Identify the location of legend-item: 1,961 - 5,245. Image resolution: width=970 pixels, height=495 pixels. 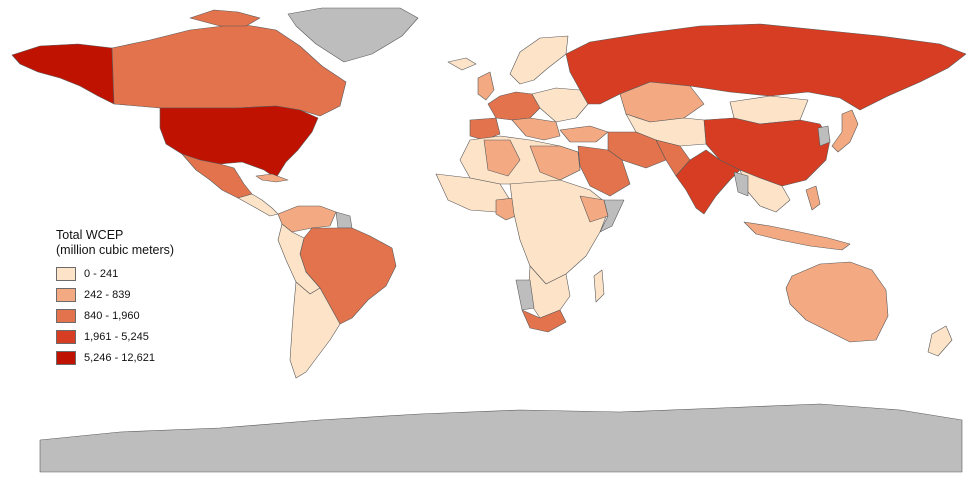
(156, 337).